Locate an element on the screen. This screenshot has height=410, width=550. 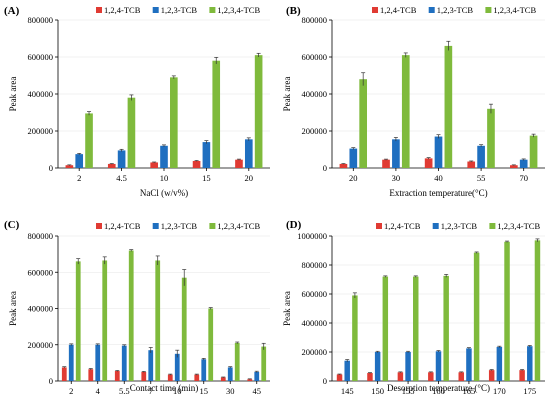
x-tick-label: 150 is located at coordinates (377, 391).